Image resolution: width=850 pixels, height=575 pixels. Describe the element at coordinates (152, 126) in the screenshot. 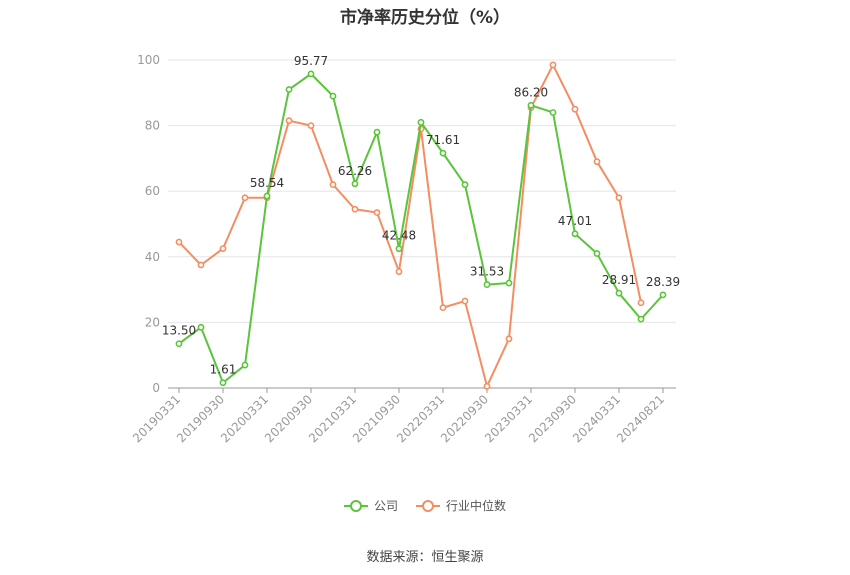

I see `y-tick-label: 80` at that location.